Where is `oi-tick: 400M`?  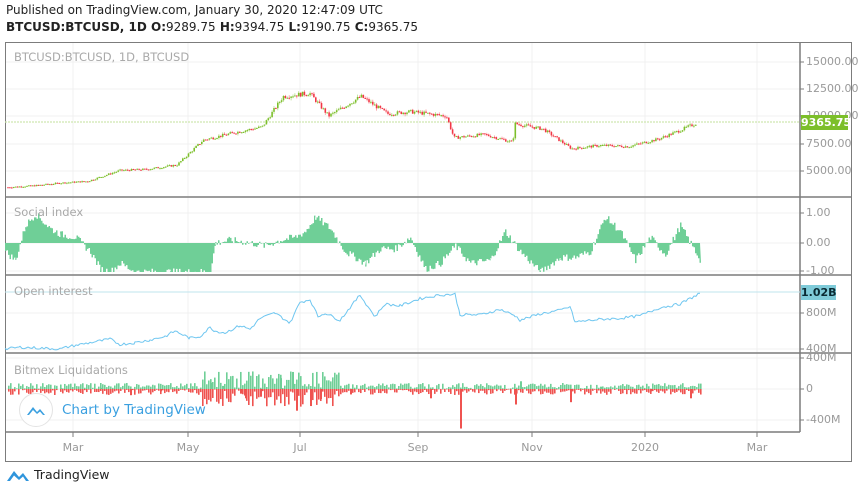
oi-tick: 400M is located at coordinates (821, 348).